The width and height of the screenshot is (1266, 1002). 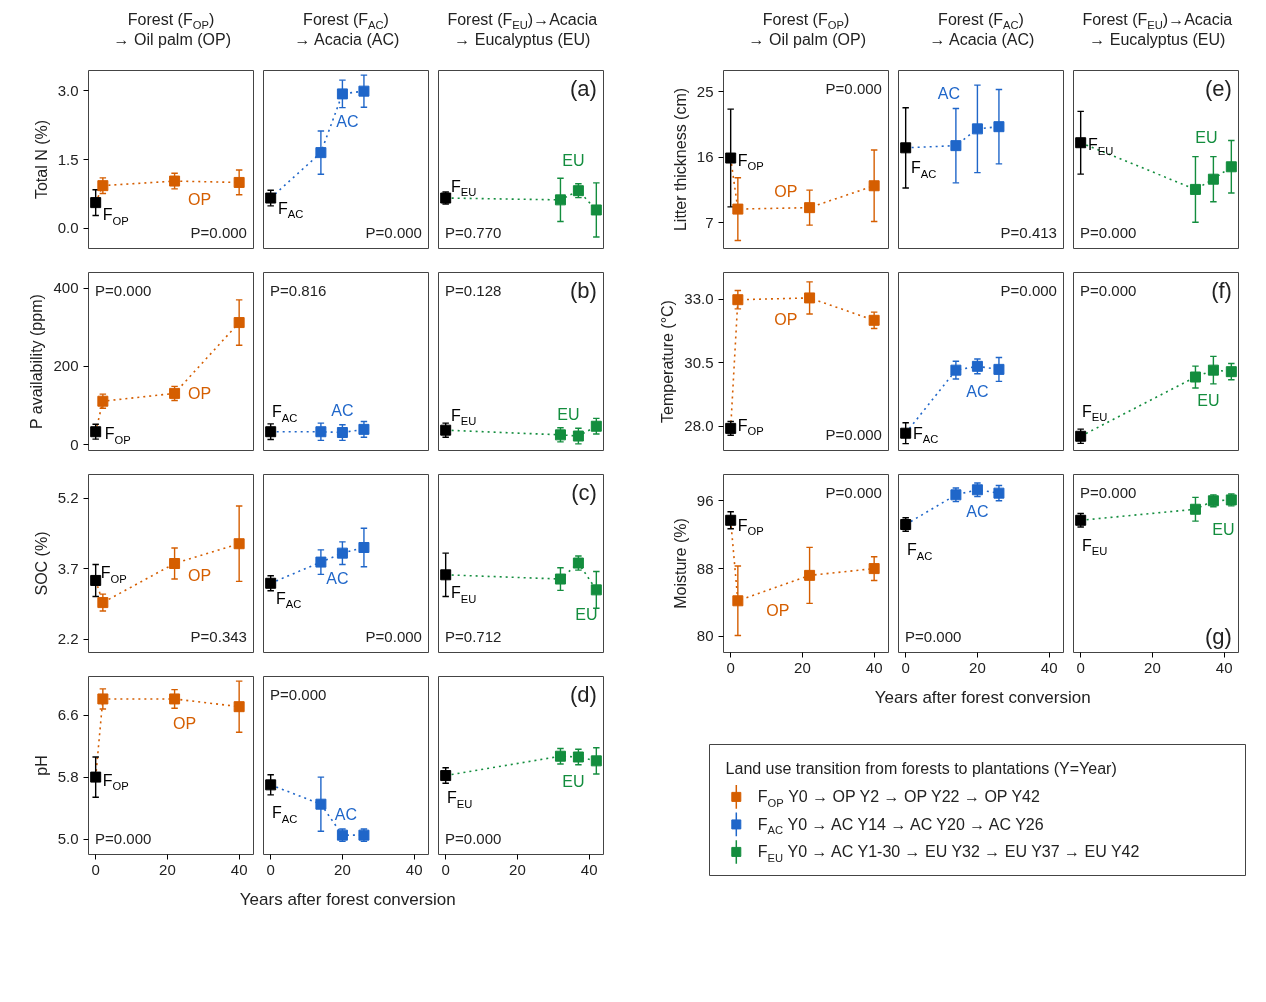 What do you see at coordinates (68, 715) in the screenshot?
I see `y-tick-label: 6.6` at bounding box center [68, 715].